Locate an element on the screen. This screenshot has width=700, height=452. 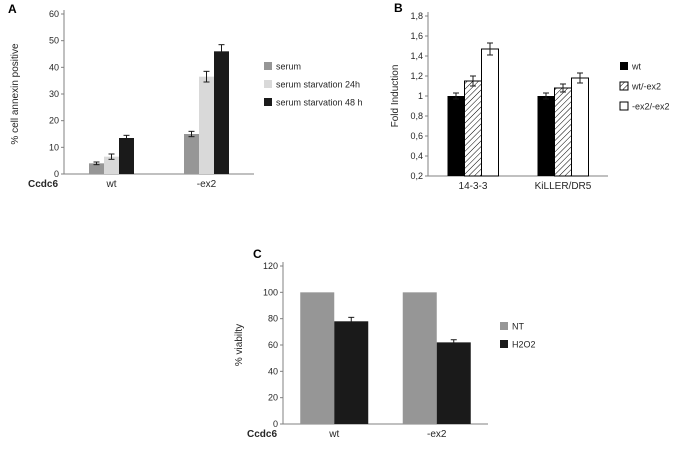
x-category-label: 14-3-3 is located at coordinates (473, 186).